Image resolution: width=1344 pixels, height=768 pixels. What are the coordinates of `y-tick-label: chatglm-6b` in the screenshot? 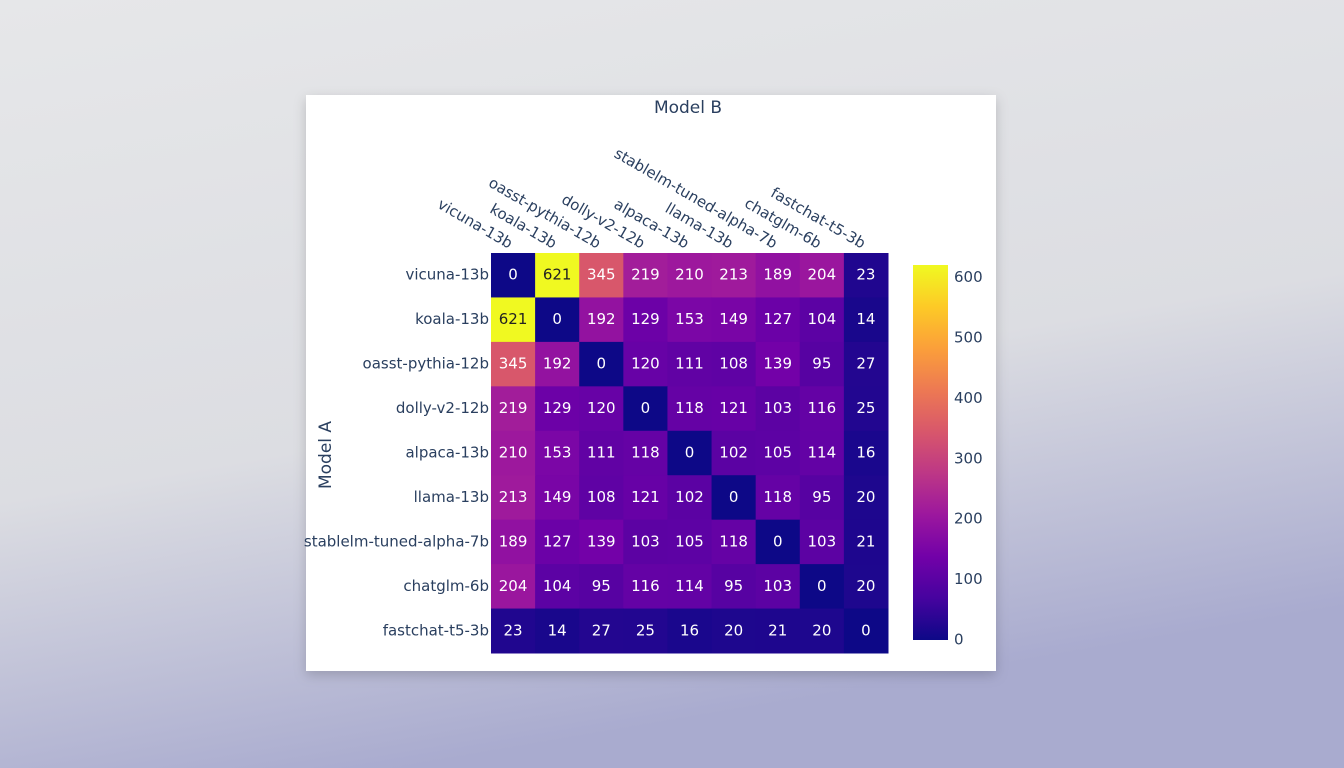 It's located at (446, 586).